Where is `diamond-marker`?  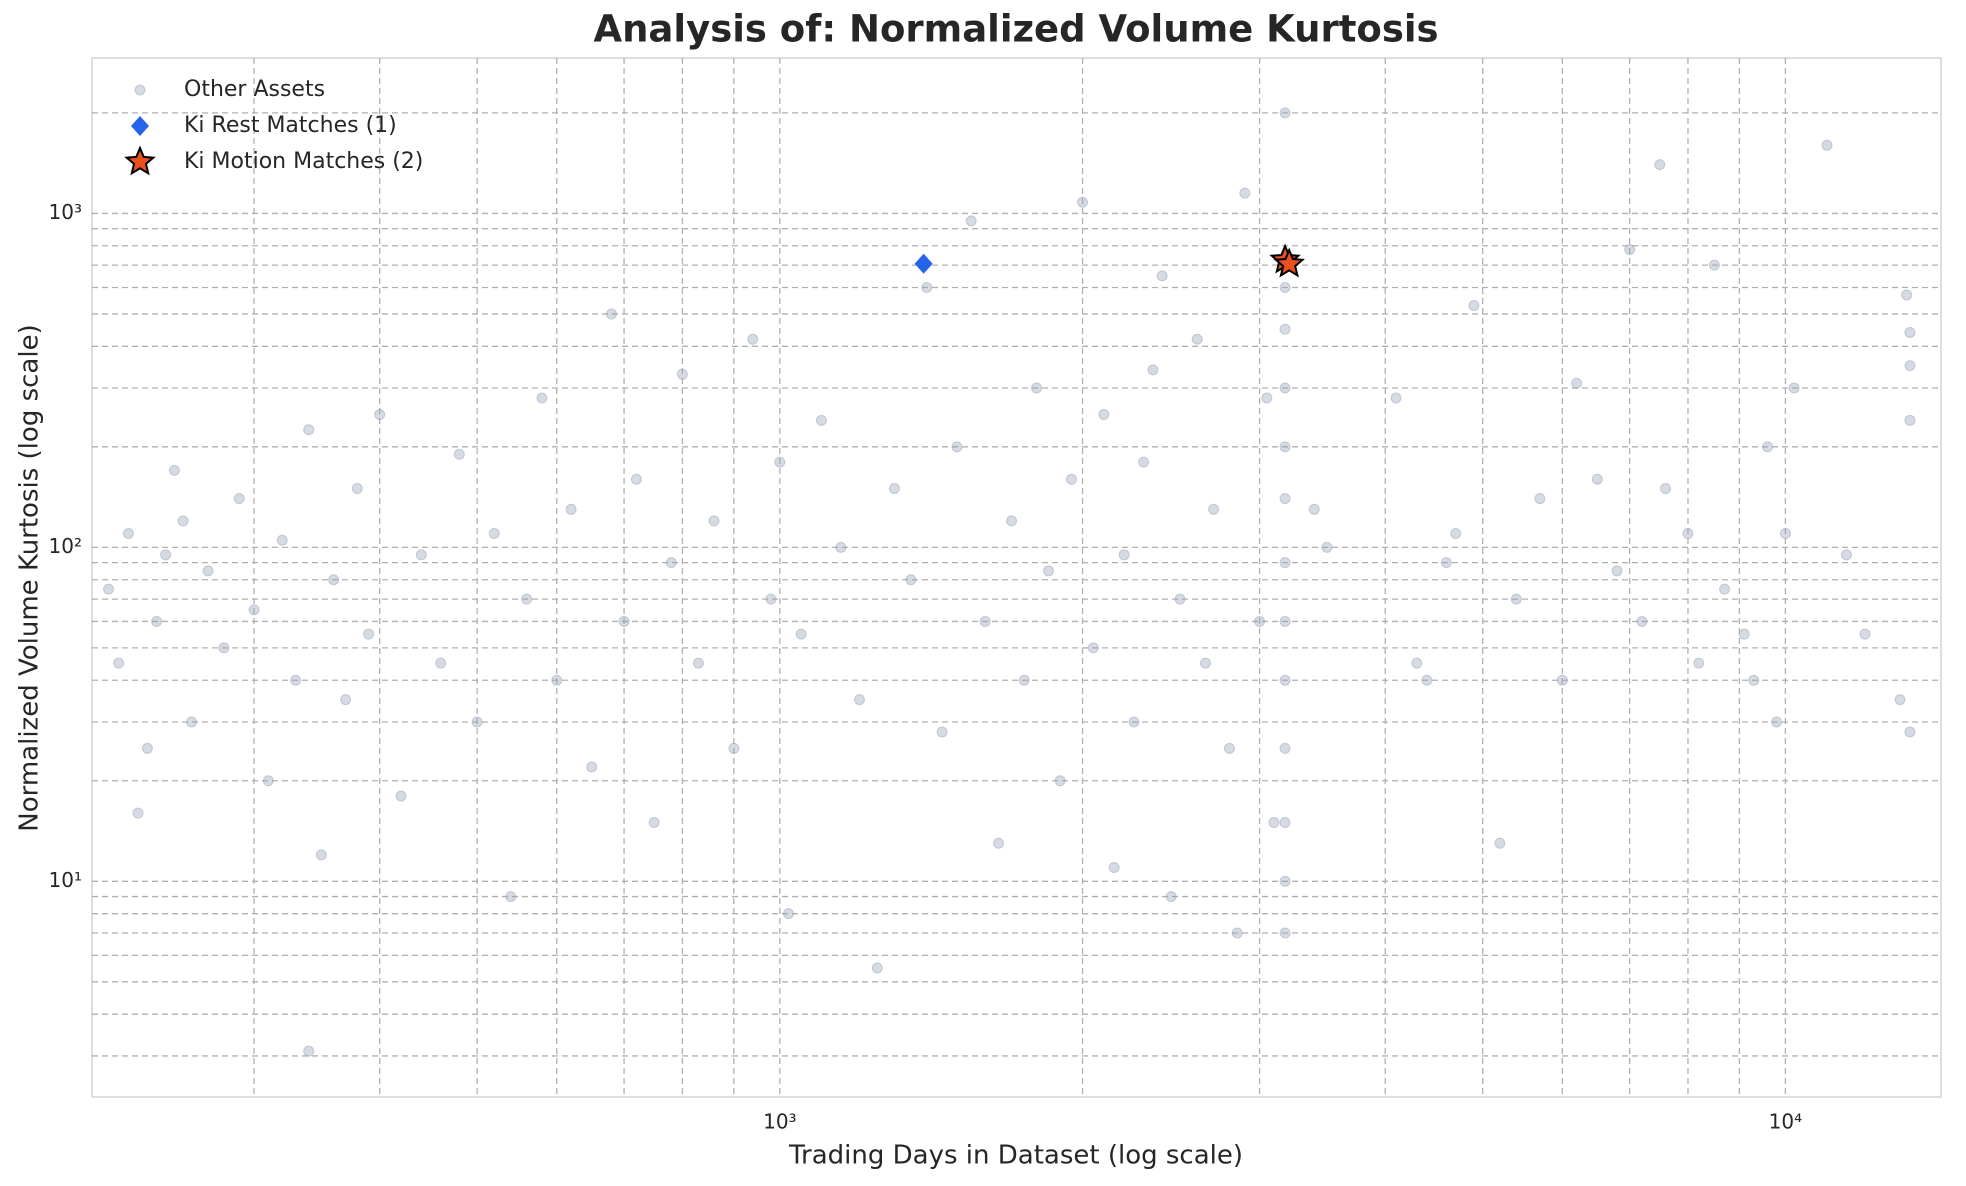 diamond-marker is located at coordinates (923, 263).